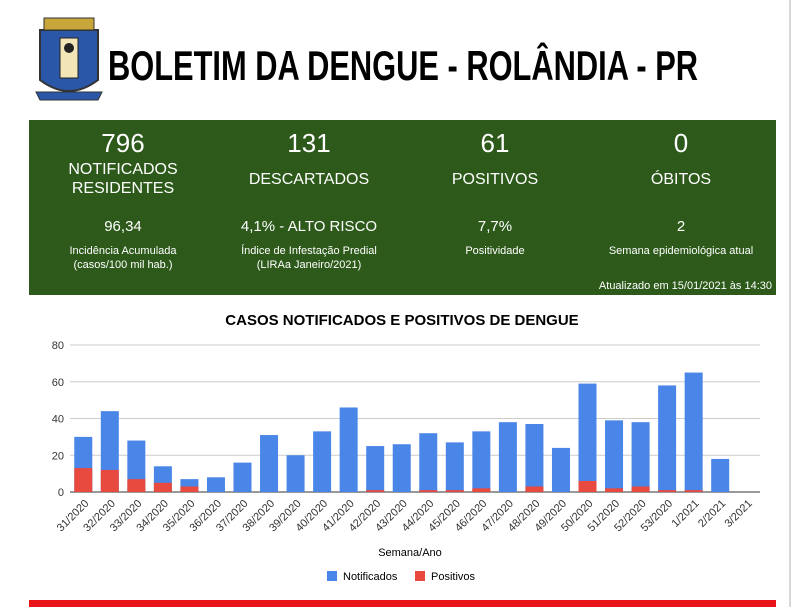  Describe the element at coordinates (58, 420) in the screenshot. I see `y-tick-label: 40` at that location.